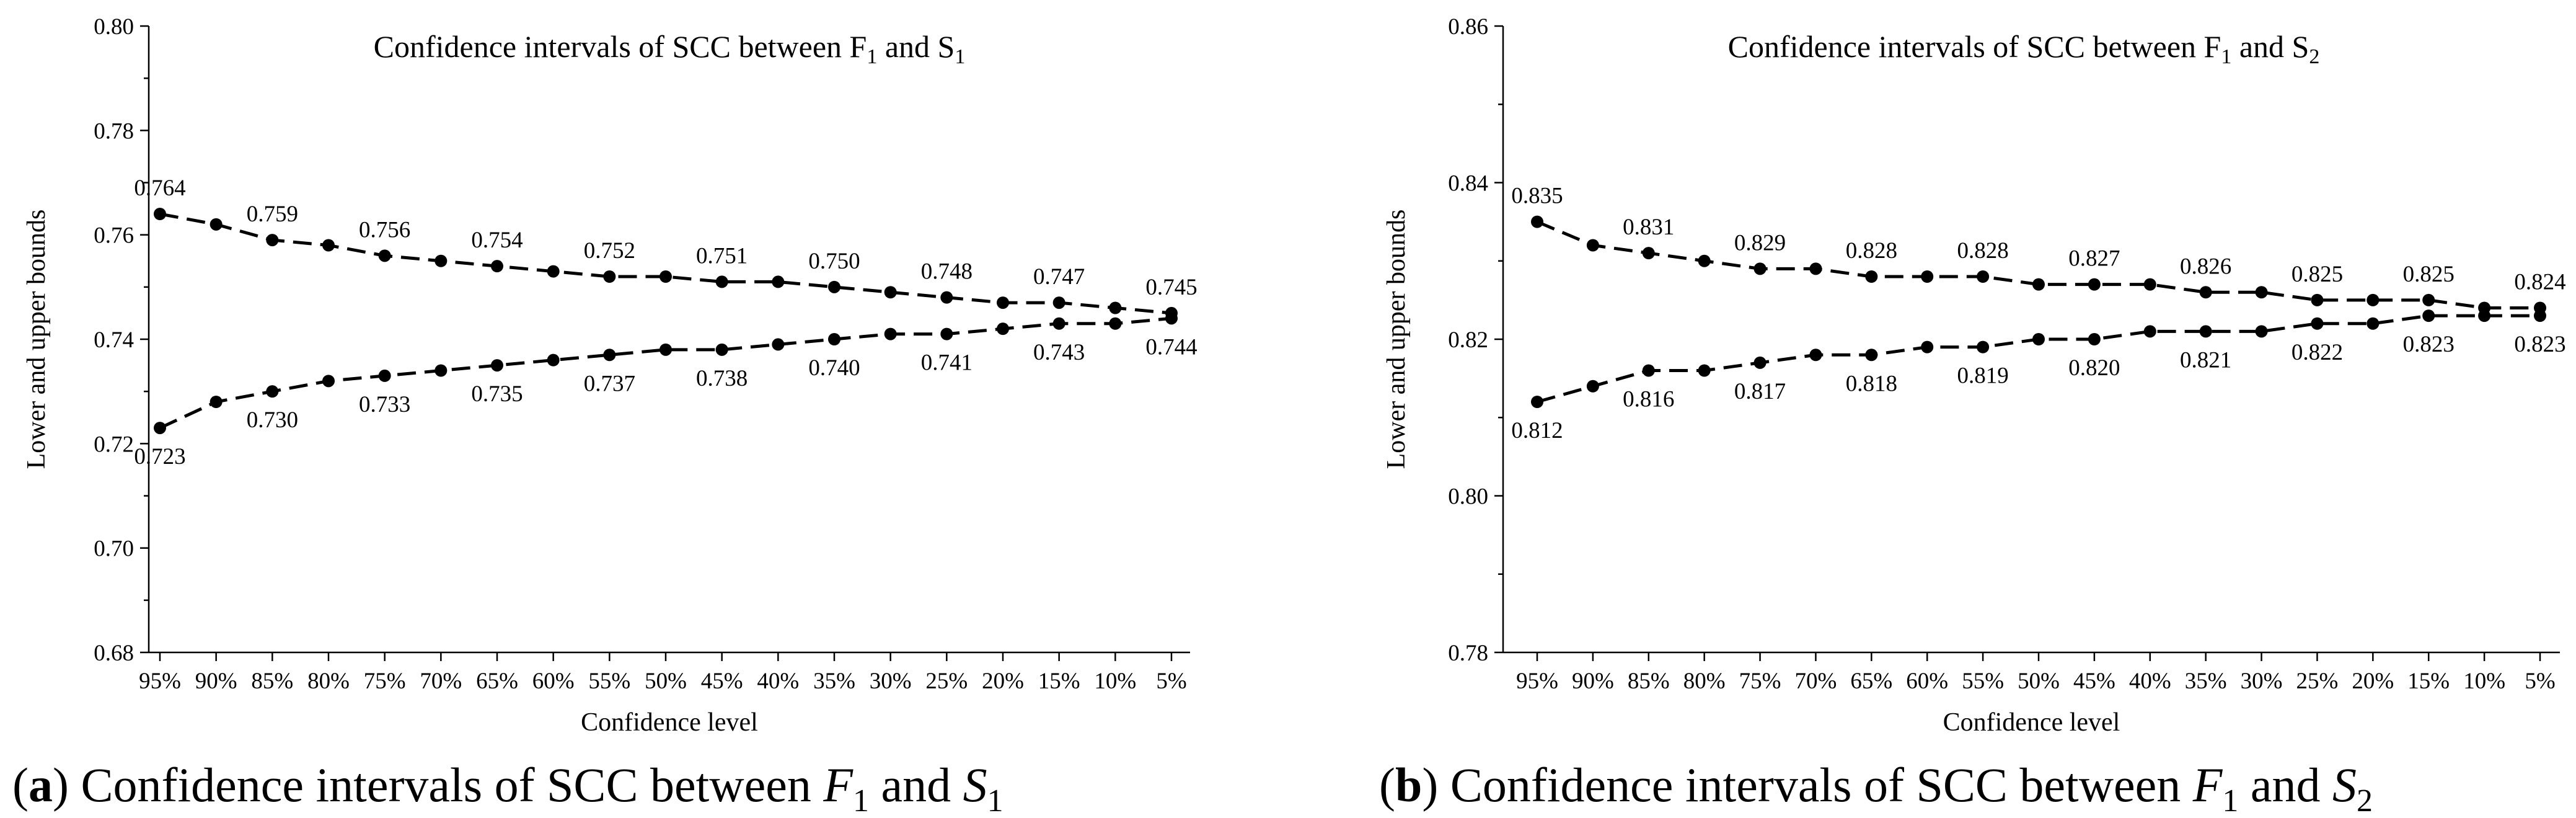 This screenshot has width=2576, height=818. I want to click on x-axis-title: Confidence level, so click(669, 723).